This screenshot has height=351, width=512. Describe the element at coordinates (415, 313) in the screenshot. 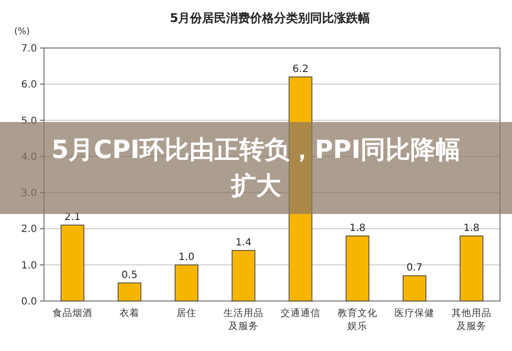

I see `x-tick-label: 医疗保健` at that location.